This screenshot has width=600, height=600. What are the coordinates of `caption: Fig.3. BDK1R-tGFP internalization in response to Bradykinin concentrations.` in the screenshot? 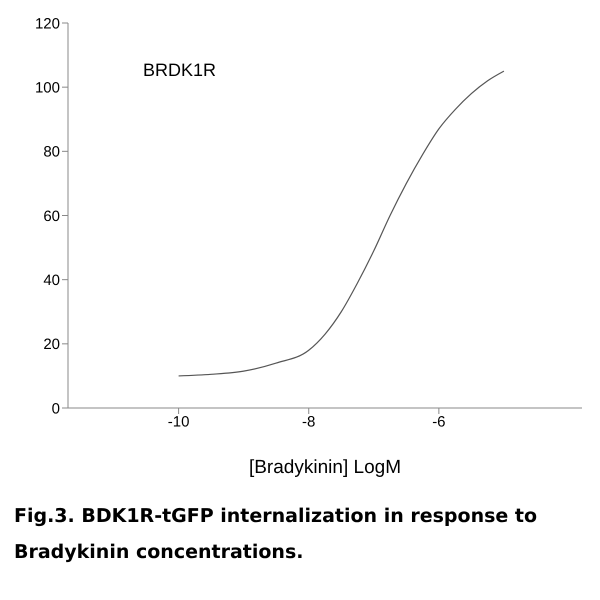 It's located at (276, 534).